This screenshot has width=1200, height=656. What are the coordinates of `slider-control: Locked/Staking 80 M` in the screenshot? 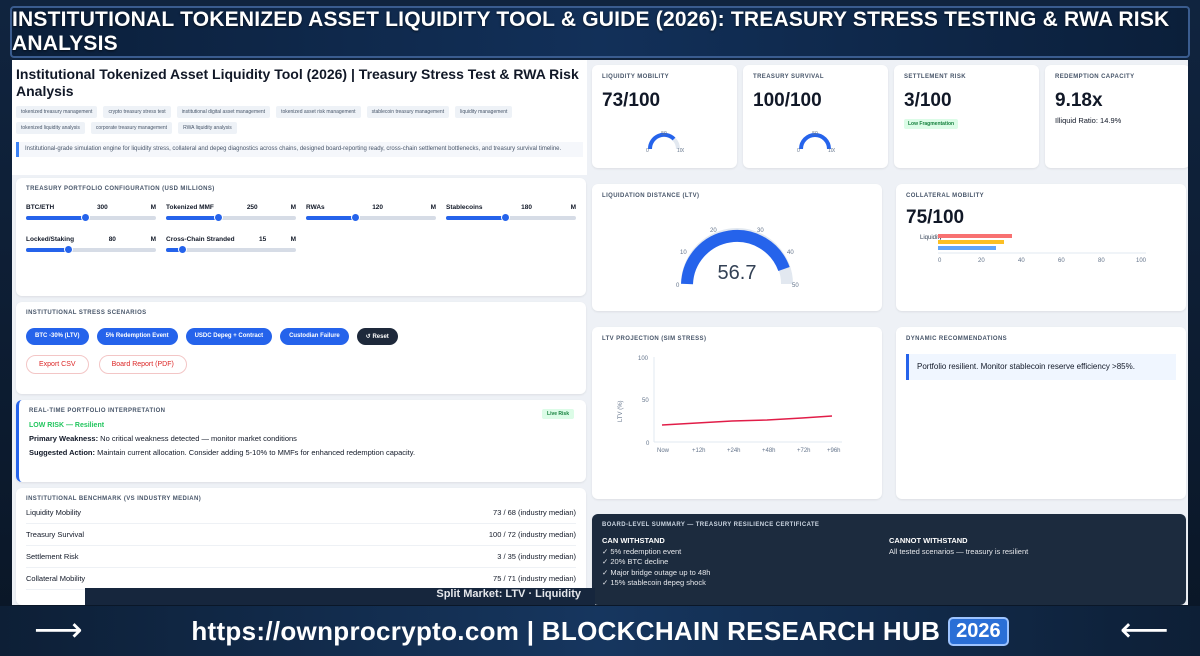 It's located at (91, 245).